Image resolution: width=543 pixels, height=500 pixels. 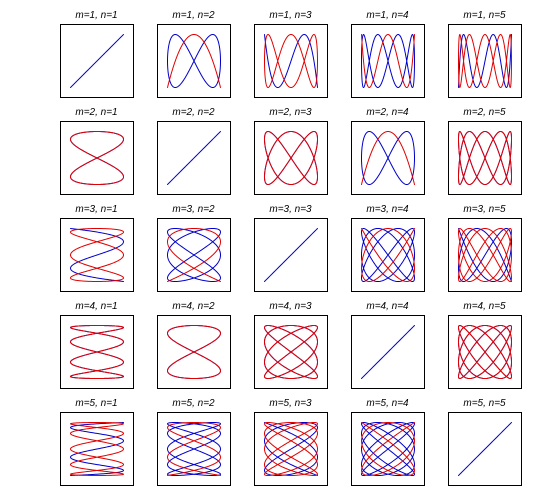 I want to click on panel-m1-n5: m=1, n=5, so click(x=485, y=54).